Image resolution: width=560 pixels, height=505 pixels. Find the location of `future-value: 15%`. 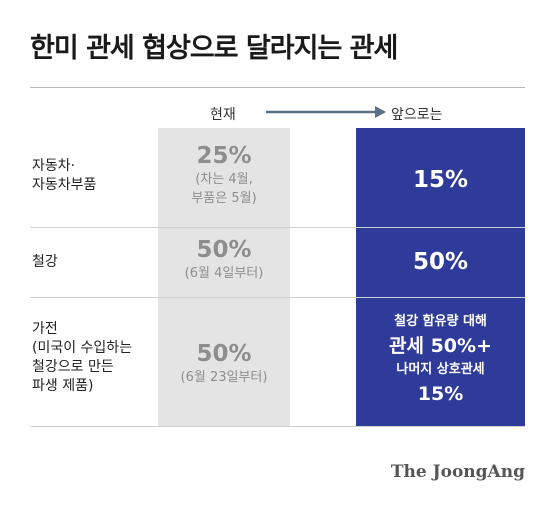

future-value: 15% is located at coordinates (440, 180).